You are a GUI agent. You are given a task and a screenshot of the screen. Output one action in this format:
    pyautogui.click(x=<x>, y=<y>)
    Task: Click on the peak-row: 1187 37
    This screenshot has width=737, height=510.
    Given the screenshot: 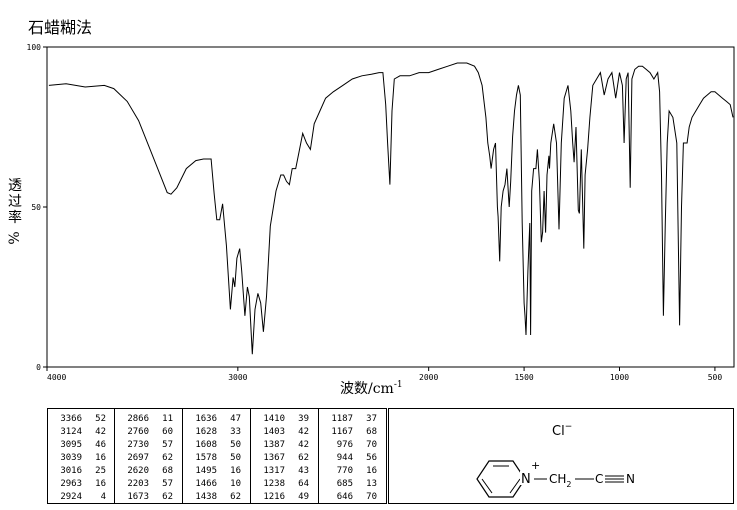 What is the action you would take?
    pyautogui.click(x=352, y=419)
    